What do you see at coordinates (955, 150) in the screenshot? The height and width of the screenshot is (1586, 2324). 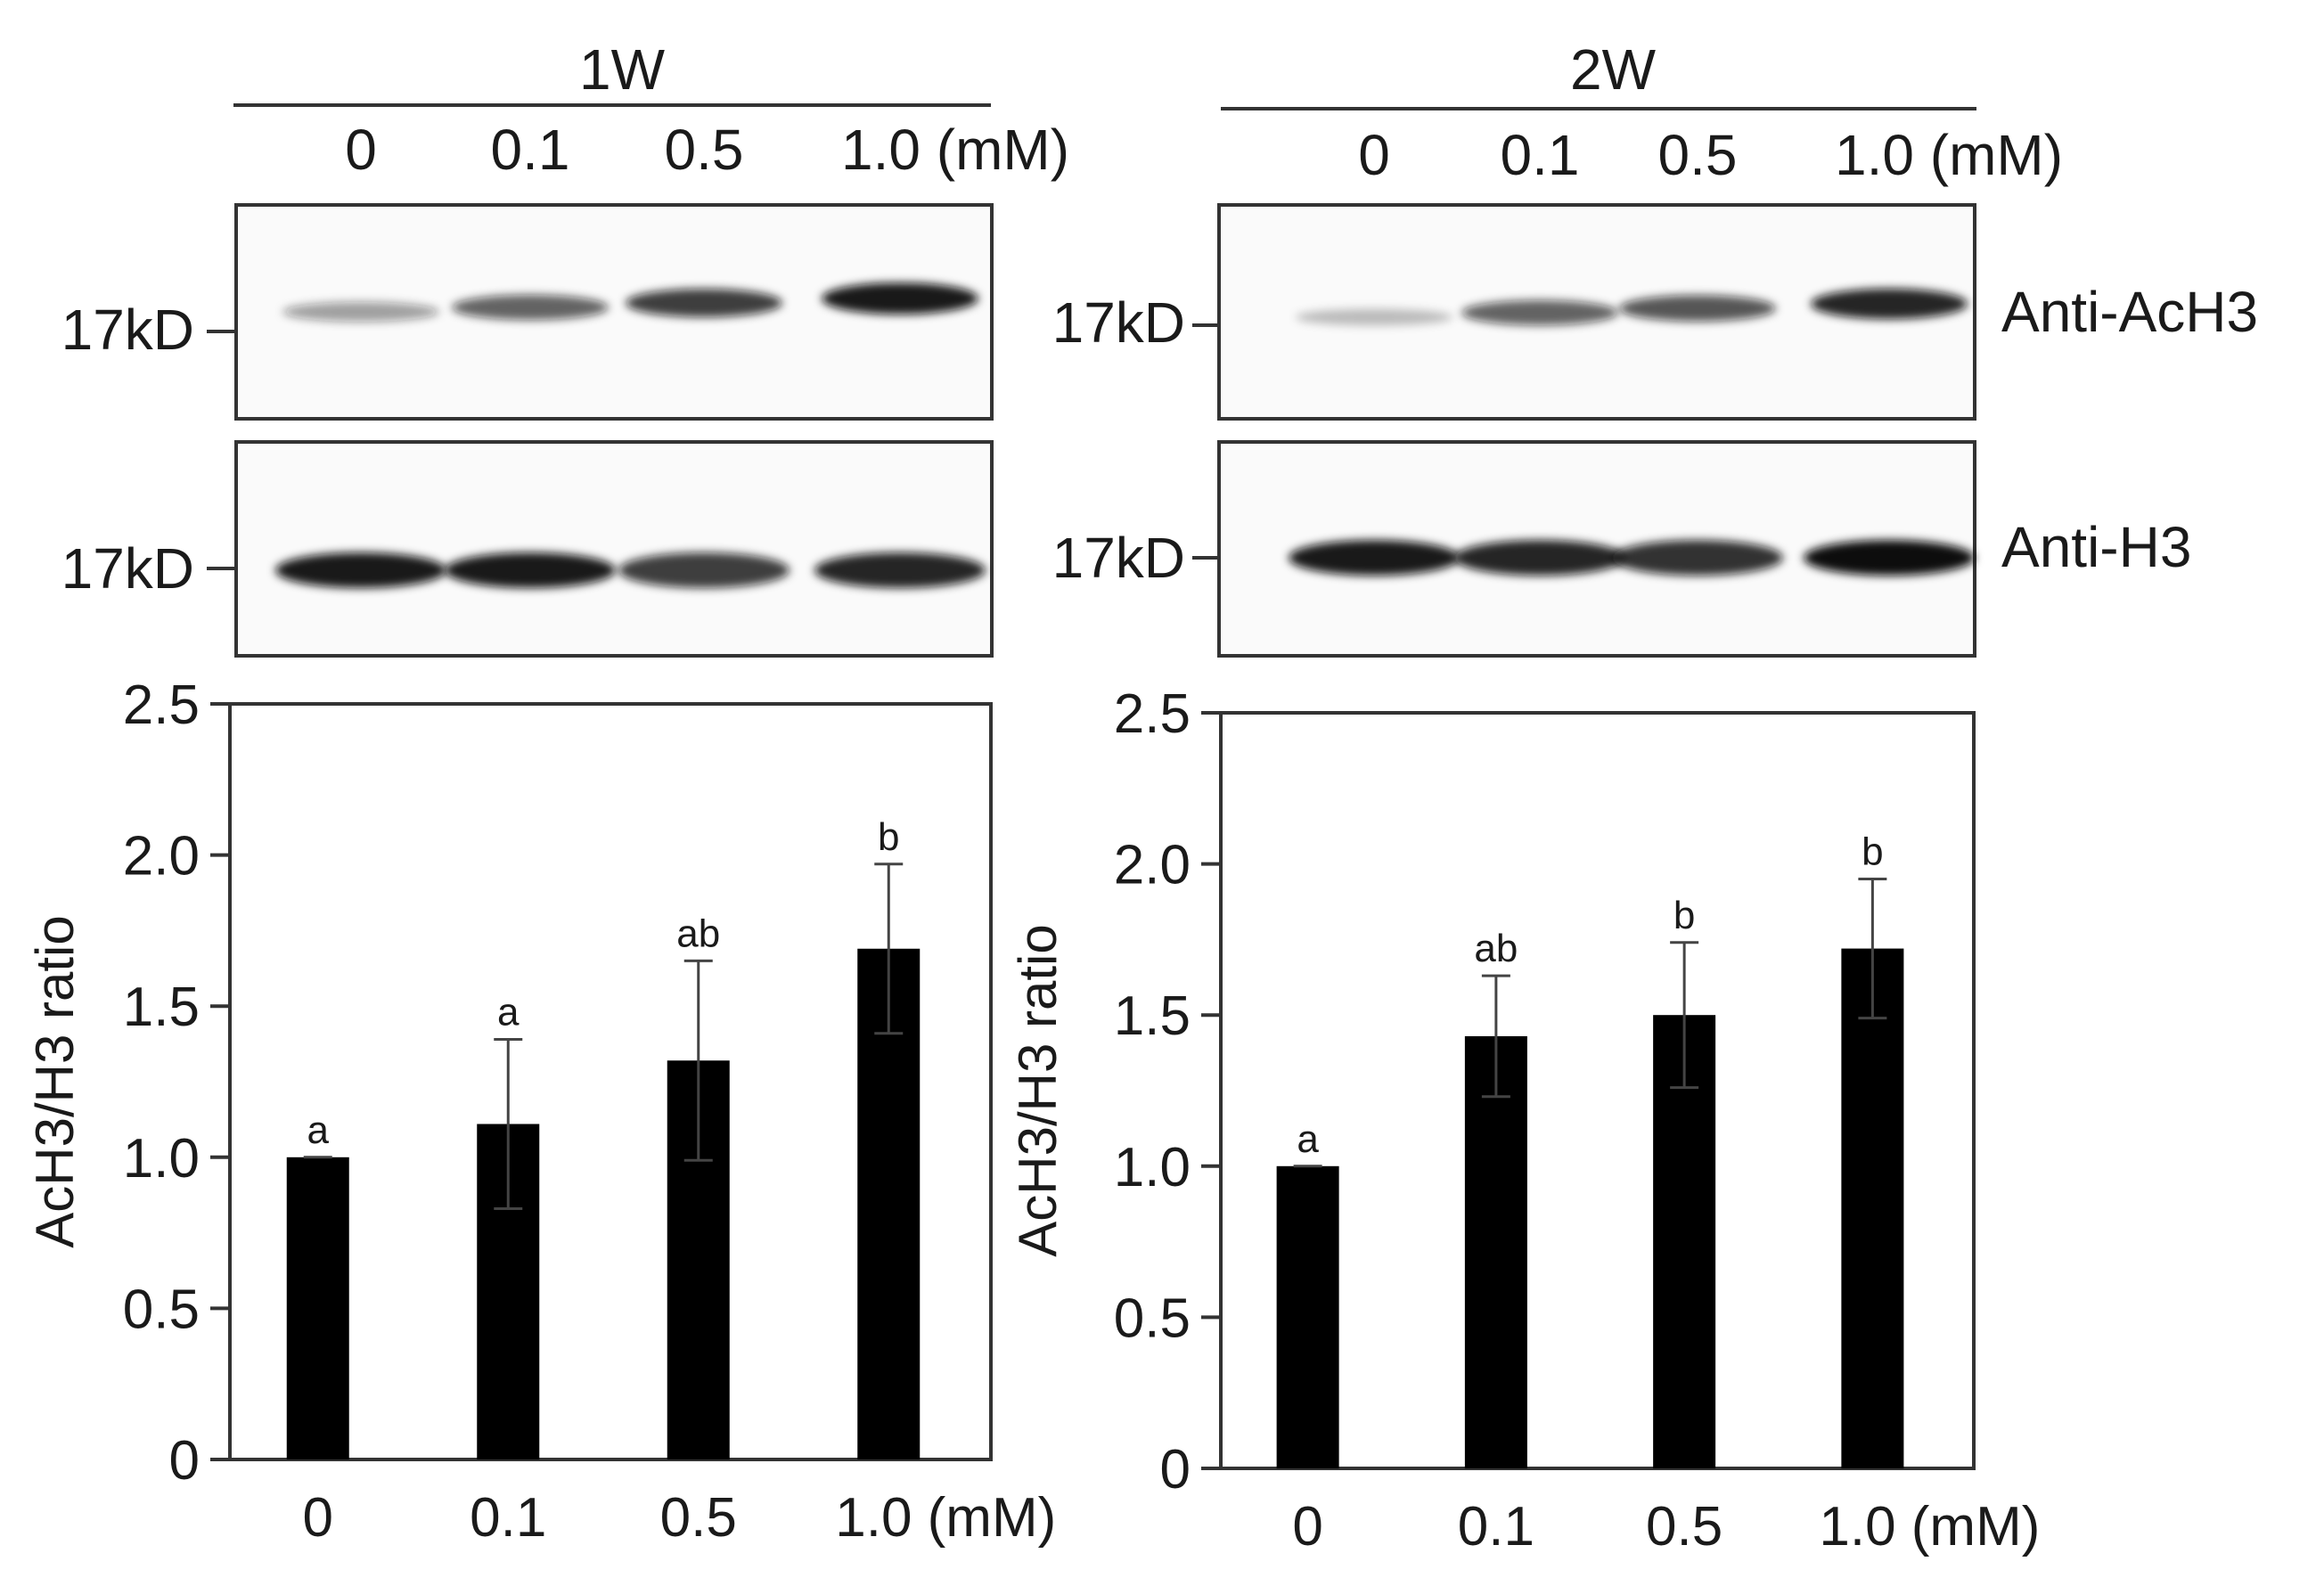 I see `lane-label-1w-3: 1.0 (mM)` at bounding box center [955, 150].